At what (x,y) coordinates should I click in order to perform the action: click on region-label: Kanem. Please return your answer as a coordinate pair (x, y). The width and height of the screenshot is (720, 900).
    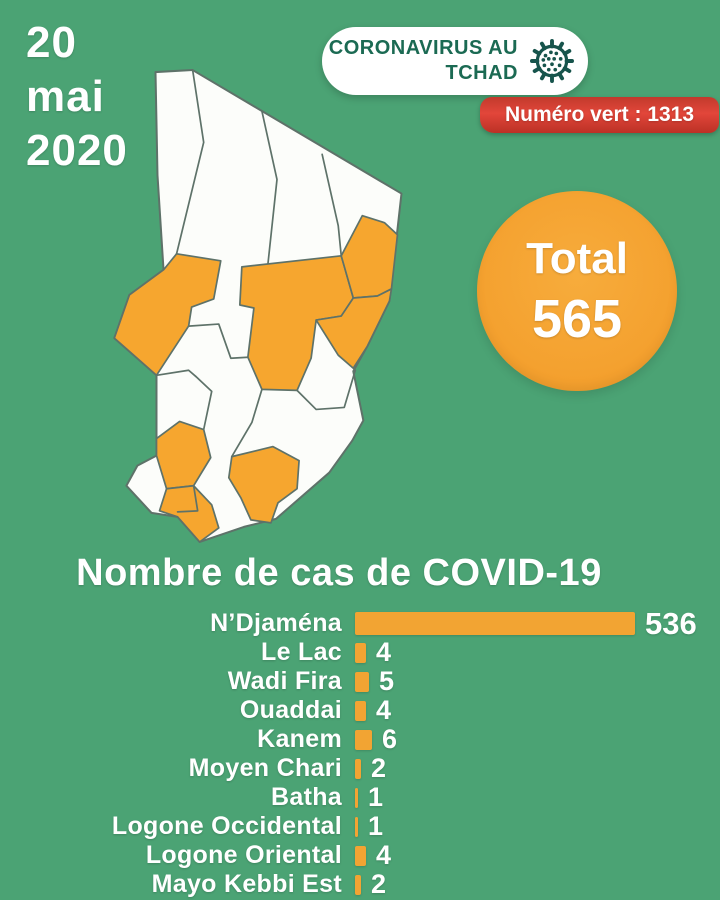
    Looking at the image, I should click on (299, 739).